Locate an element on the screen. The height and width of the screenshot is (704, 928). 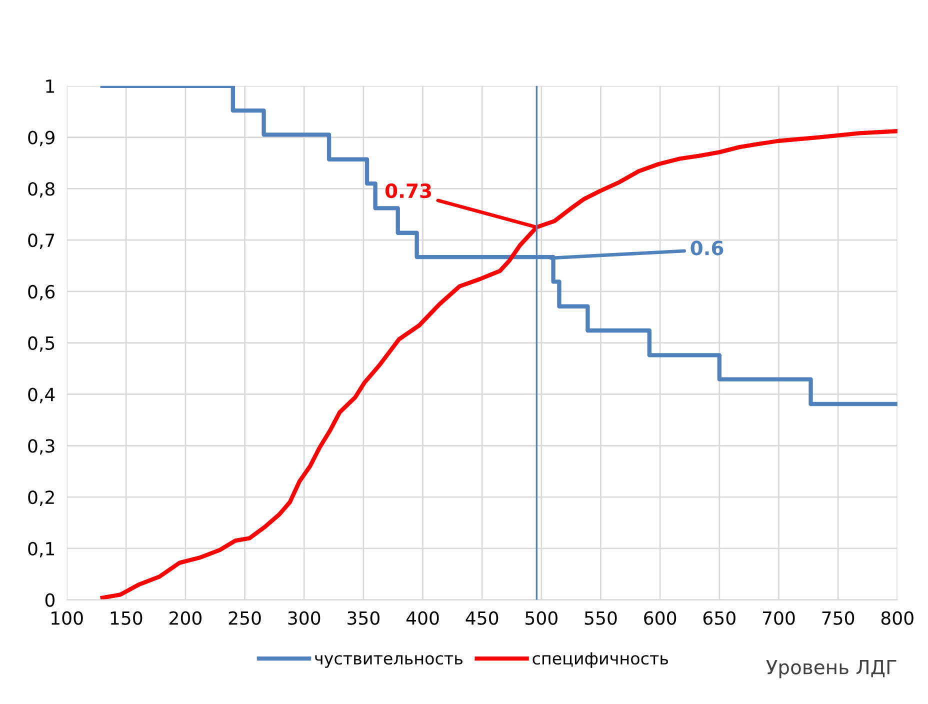
y-tick-label: 0,6 is located at coordinates (41, 292).